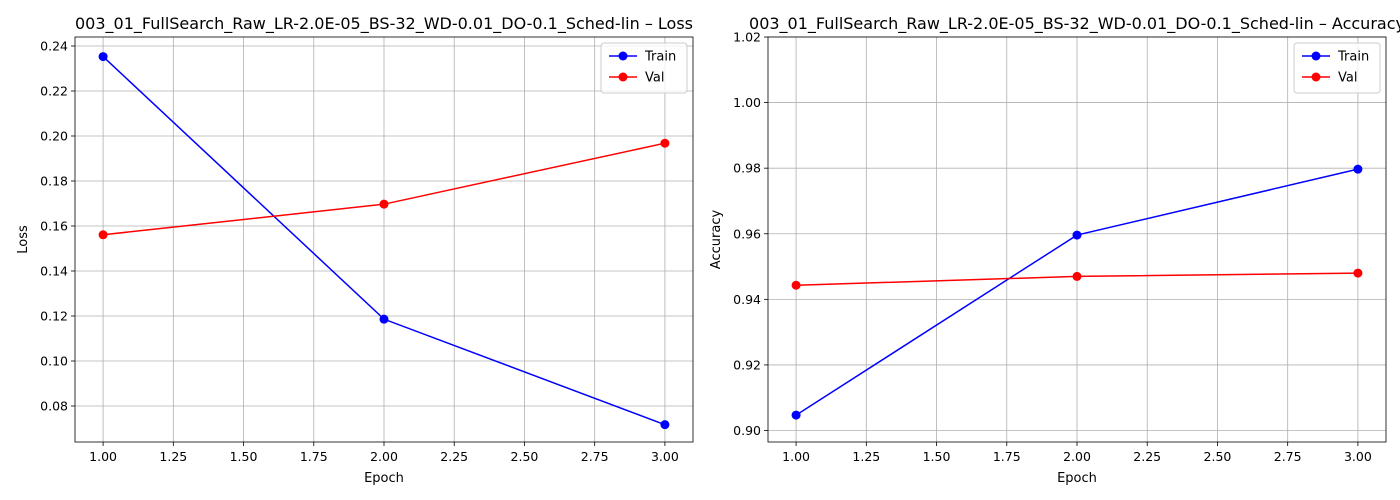 The image size is (1400, 500). What do you see at coordinates (747, 168) in the screenshot?
I see `y-tick-label: 0.98` at bounding box center [747, 168].